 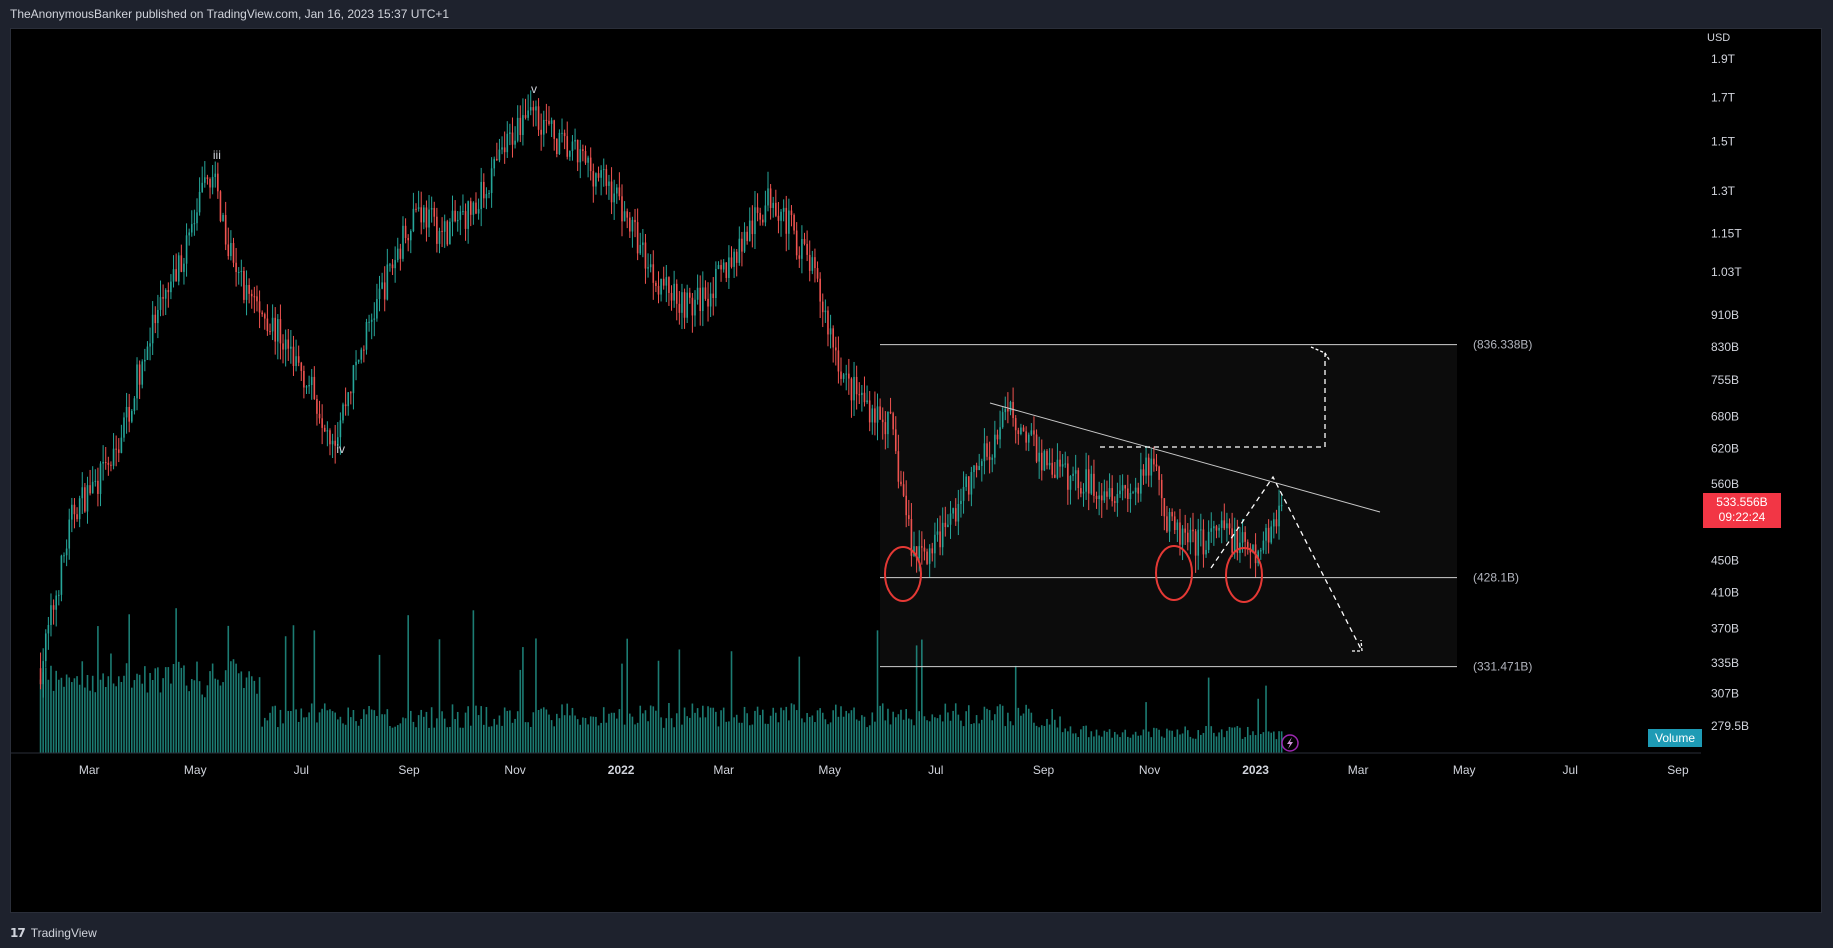 I want to click on volume-badge: Volume, so click(x=1675, y=738).